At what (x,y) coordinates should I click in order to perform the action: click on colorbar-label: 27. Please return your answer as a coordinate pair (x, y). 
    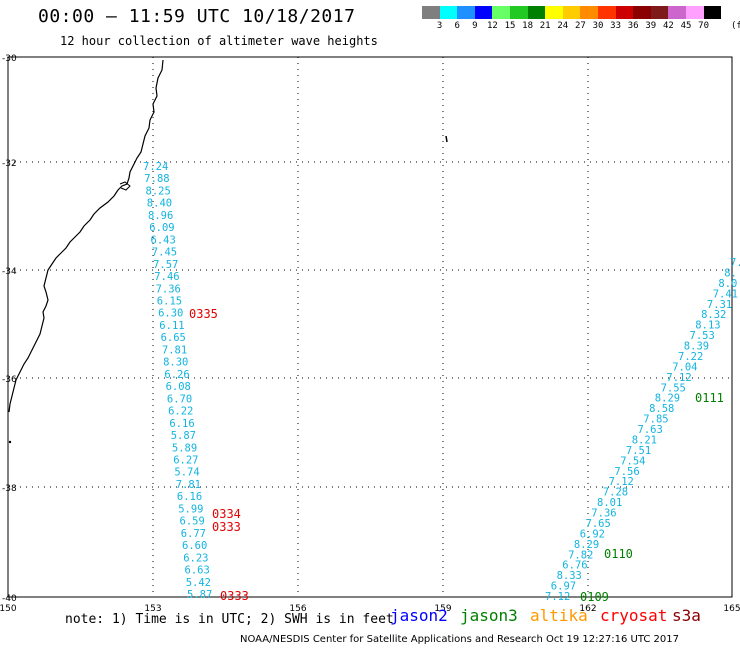
    Looking at the image, I should click on (580, 26).